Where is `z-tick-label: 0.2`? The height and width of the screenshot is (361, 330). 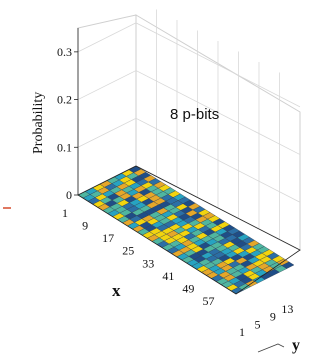 z-tick-label: 0.2 is located at coordinates (64, 100).